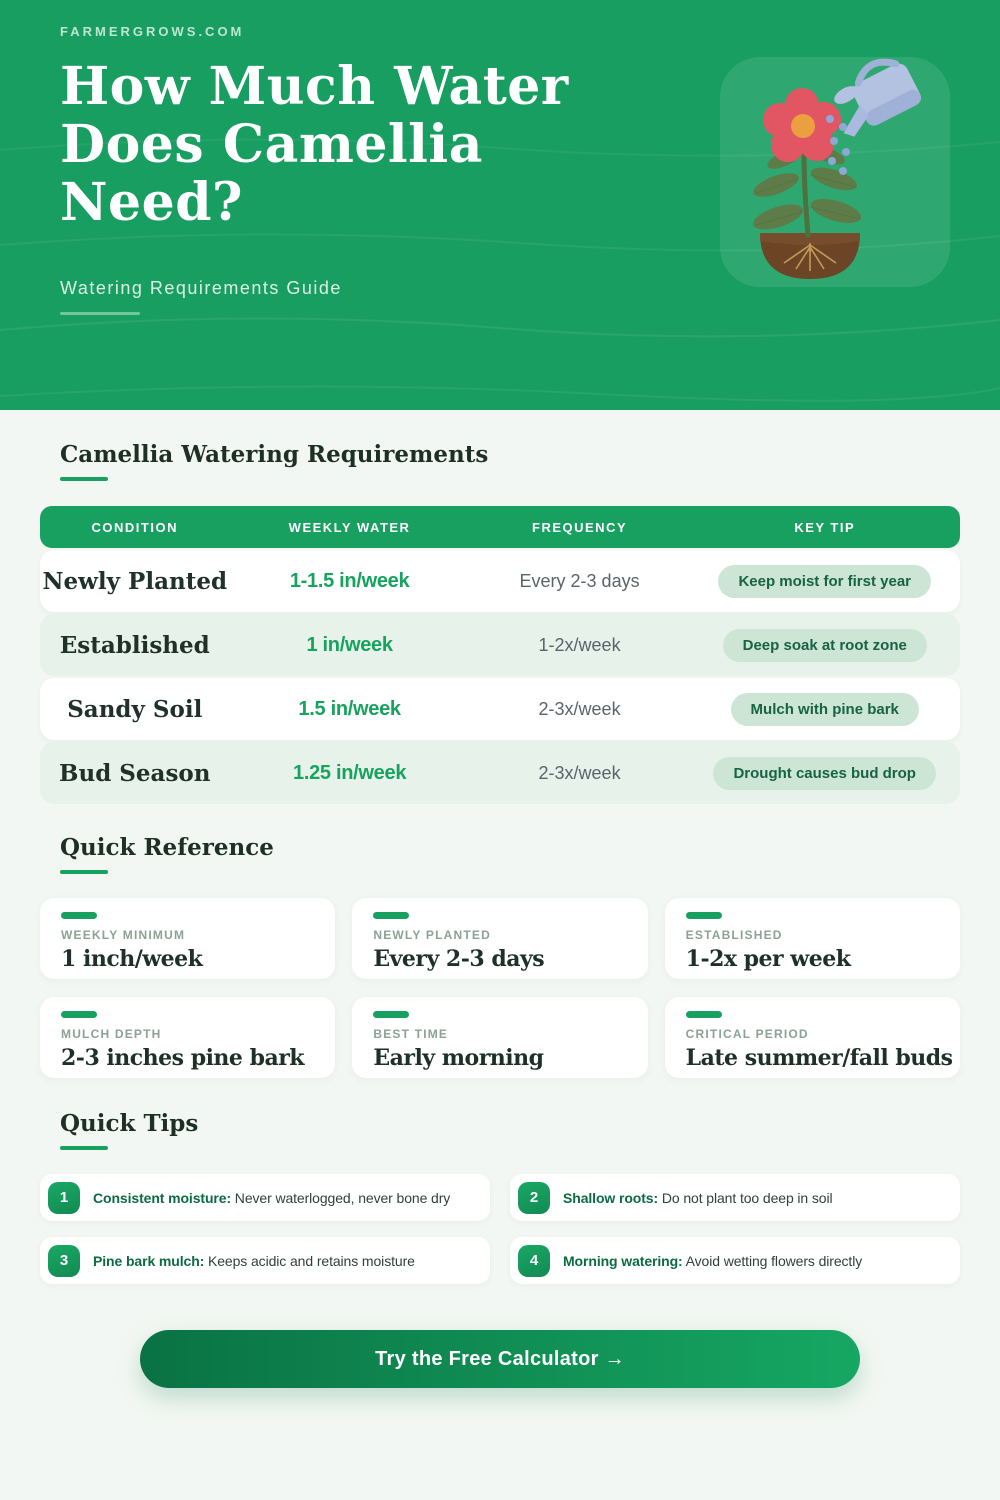  What do you see at coordinates (134, 645) in the screenshot?
I see `condition-cell: Established` at bounding box center [134, 645].